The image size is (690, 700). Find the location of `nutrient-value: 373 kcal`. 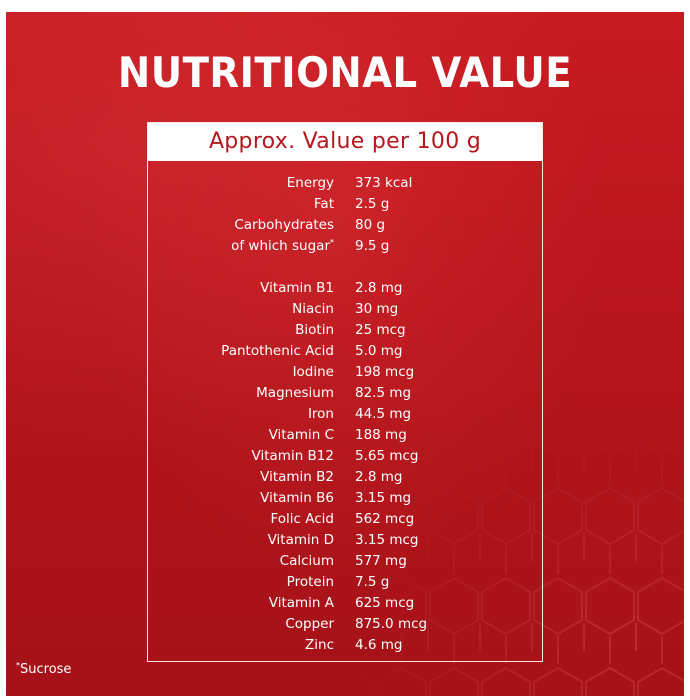

nutrient-value: 373 kcal is located at coordinates (384, 183).